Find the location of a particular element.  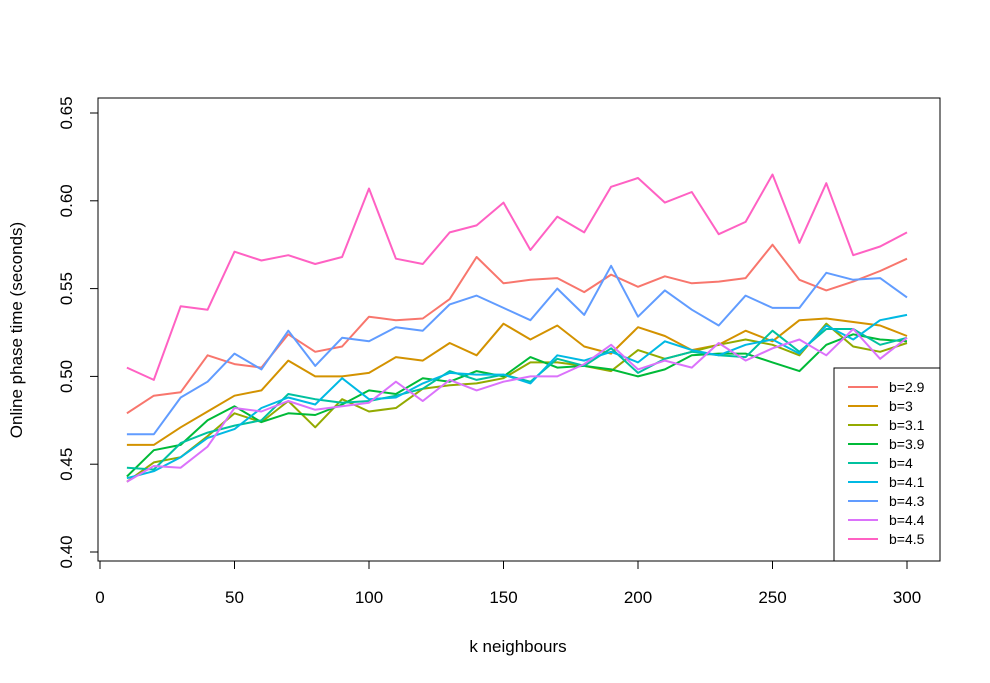

y-tick-label: 0.50 is located at coordinates (66, 376).